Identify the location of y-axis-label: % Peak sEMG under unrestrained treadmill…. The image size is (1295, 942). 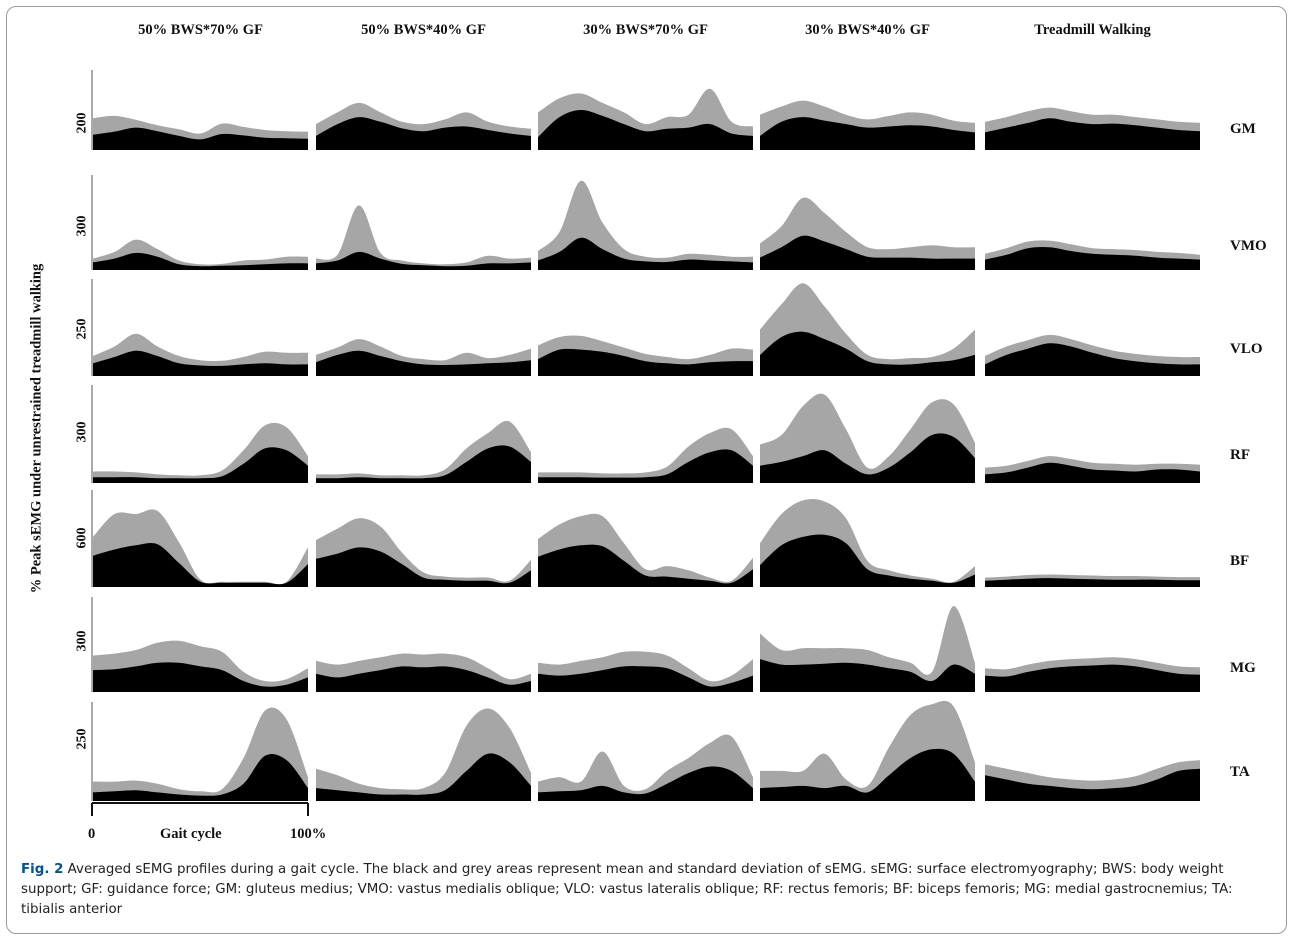
(36, 428).